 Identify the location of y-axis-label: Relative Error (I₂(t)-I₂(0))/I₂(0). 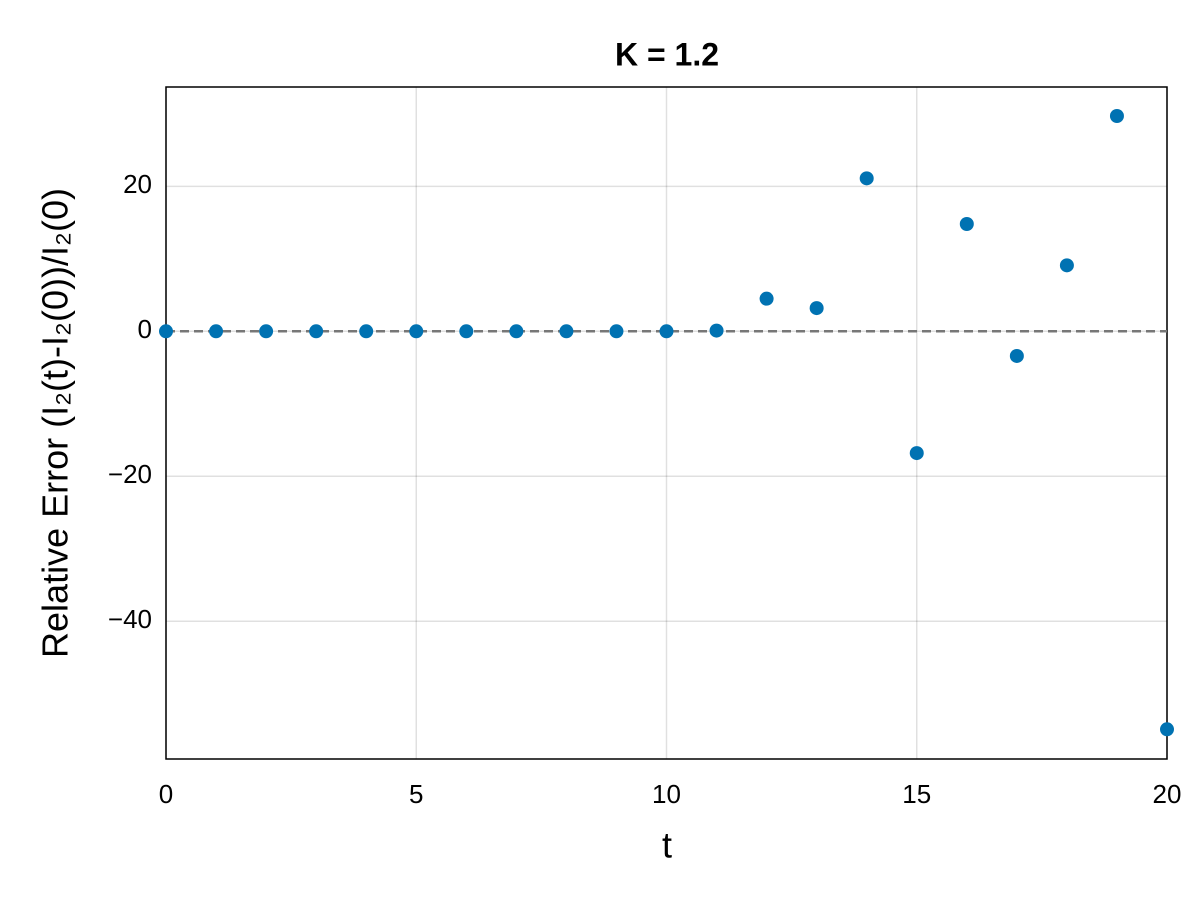
(55, 423).